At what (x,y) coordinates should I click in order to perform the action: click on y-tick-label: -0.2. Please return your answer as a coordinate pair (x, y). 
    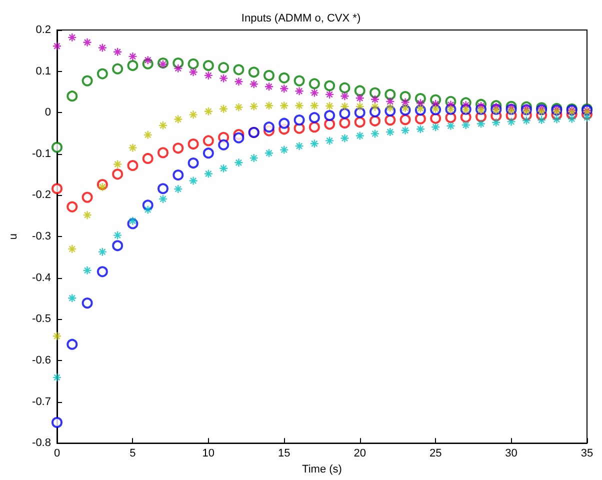
    Looking at the image, I should click on (41, 195).